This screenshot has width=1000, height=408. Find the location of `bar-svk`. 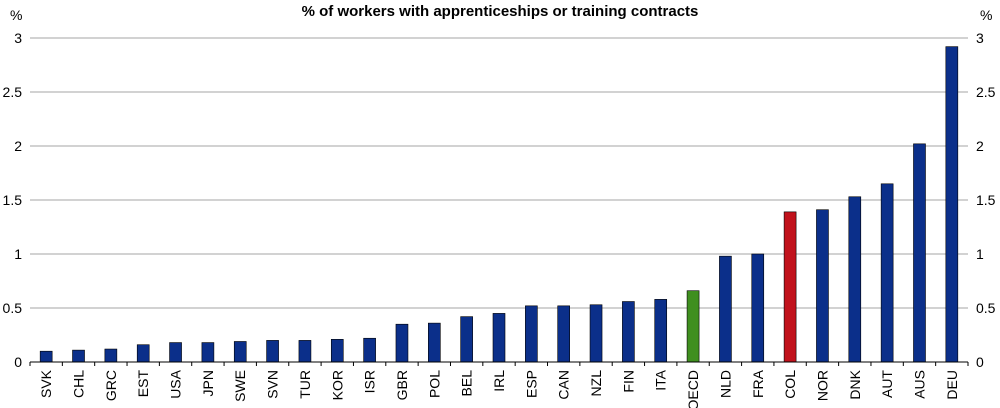

bar-svk is located at coordinates (46, 356).